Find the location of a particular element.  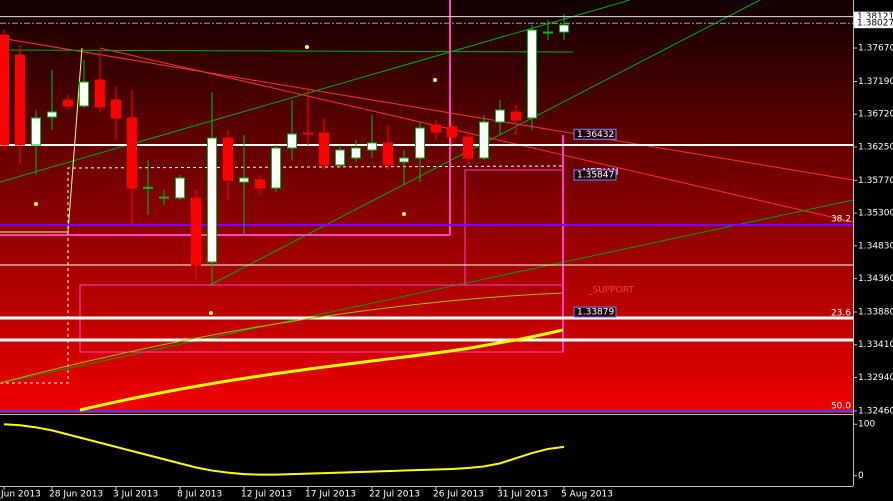

x-tick-label: 17 Jul 2013 is located at coordinates (330, 495).